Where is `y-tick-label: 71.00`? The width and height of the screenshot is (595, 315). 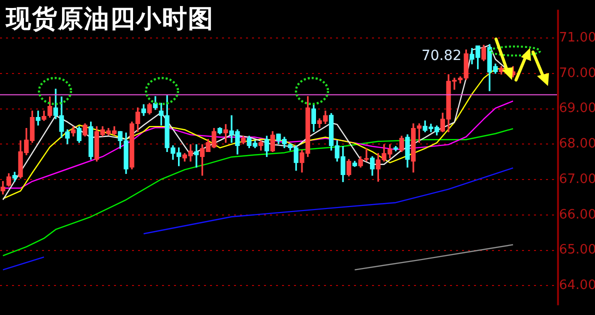
y-tick-label: 71.00 is located at coordinates (577, 38).